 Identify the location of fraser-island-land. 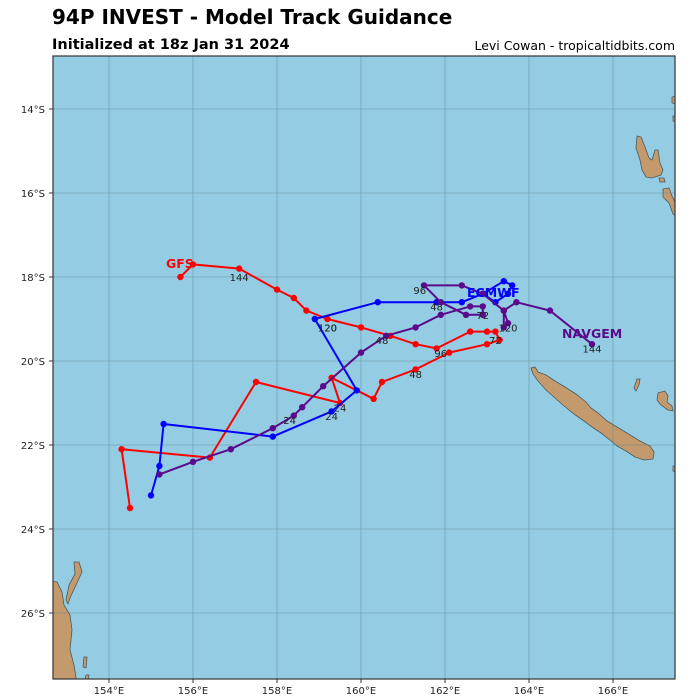
(74, 583).